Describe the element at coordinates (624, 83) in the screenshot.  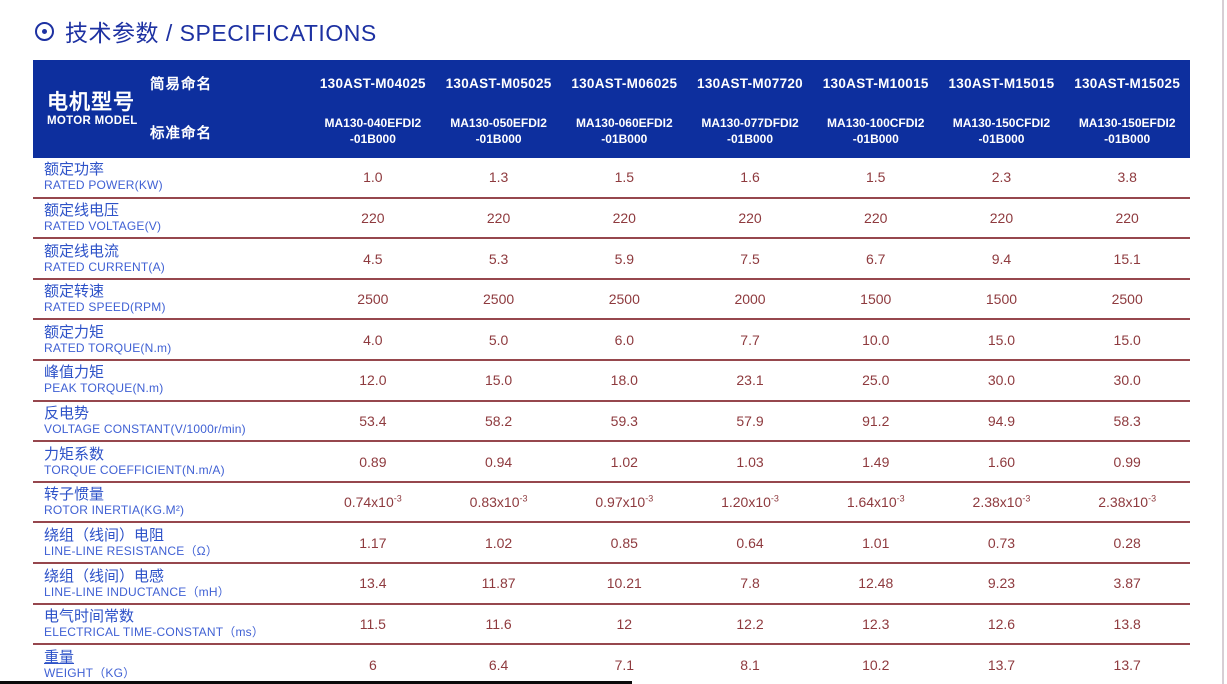
I see `model-simple-name: 130AST-M06025` at that location.